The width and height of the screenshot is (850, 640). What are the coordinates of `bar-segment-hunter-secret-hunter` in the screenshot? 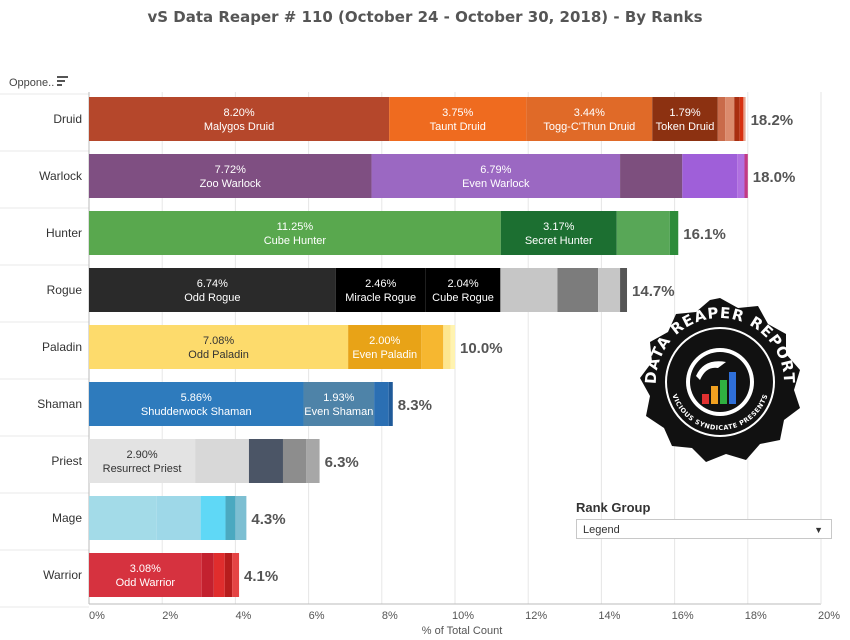 It's located at (558, 233).